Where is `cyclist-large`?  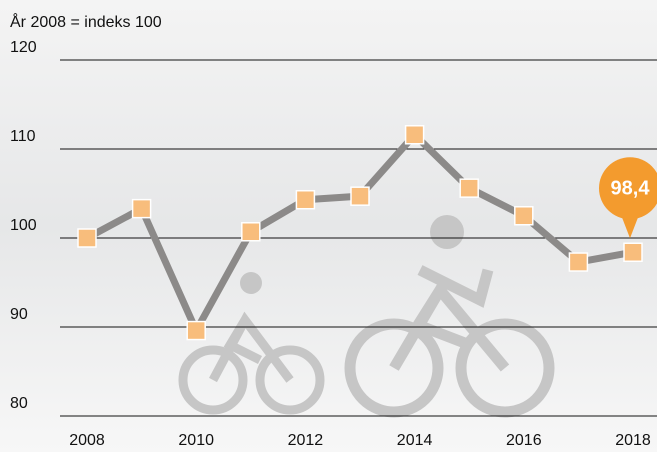
cyclist-large is located at coordinates (449, 316).